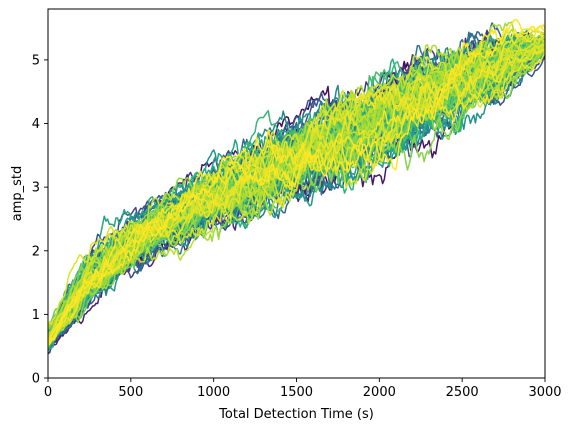 Image resolution: width=572 pixels, height=432 pixels. What do you see at coordinates (17, 194) in the screenshot?
I see `y-axis-label: amp_std` at bounding box center [17, 194].